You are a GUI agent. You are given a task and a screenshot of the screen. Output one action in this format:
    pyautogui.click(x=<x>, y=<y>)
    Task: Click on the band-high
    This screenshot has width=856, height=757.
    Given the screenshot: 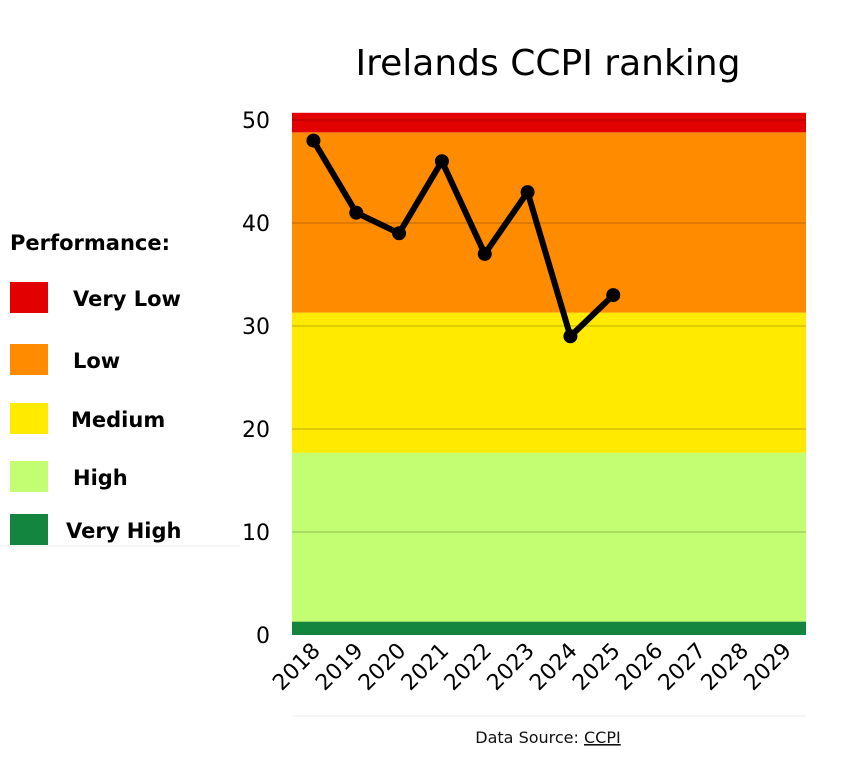 What is the action you would take?
    pyautogui.click(x=549, y=537)
    